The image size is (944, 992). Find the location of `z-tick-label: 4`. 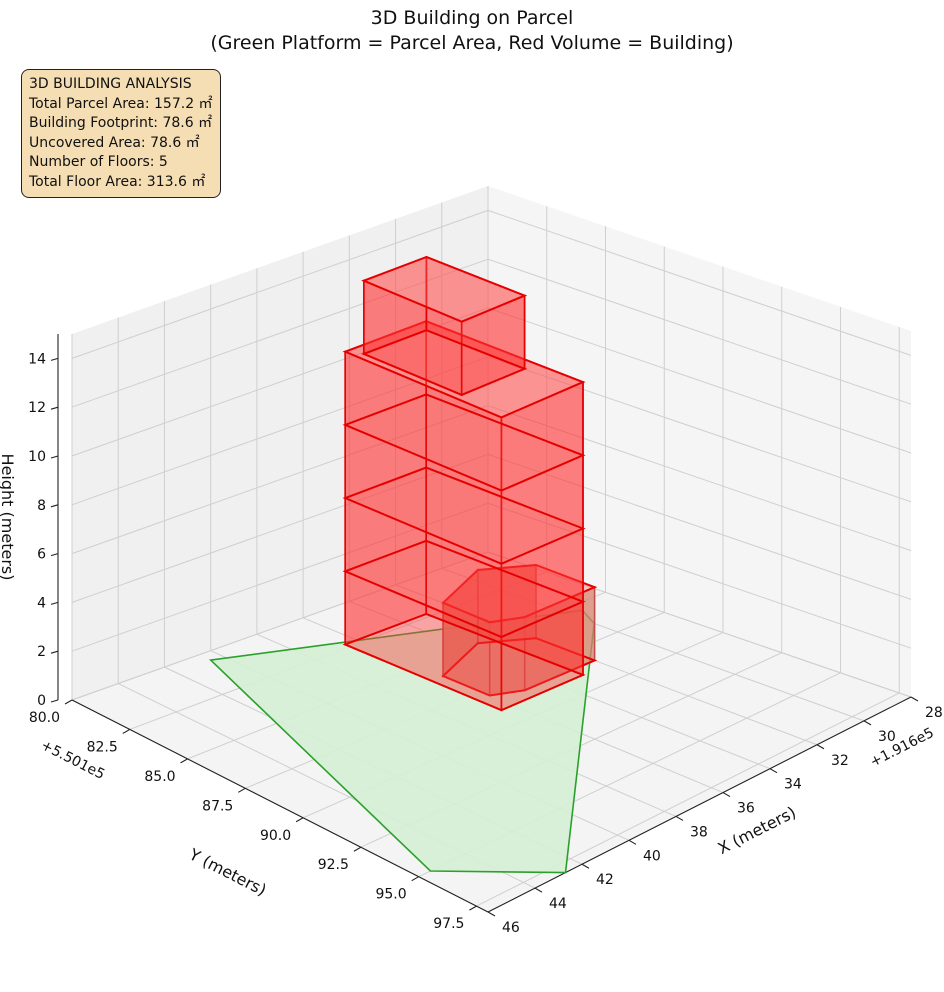

z-tick-label: 4 is located at coordinates (41, 603).